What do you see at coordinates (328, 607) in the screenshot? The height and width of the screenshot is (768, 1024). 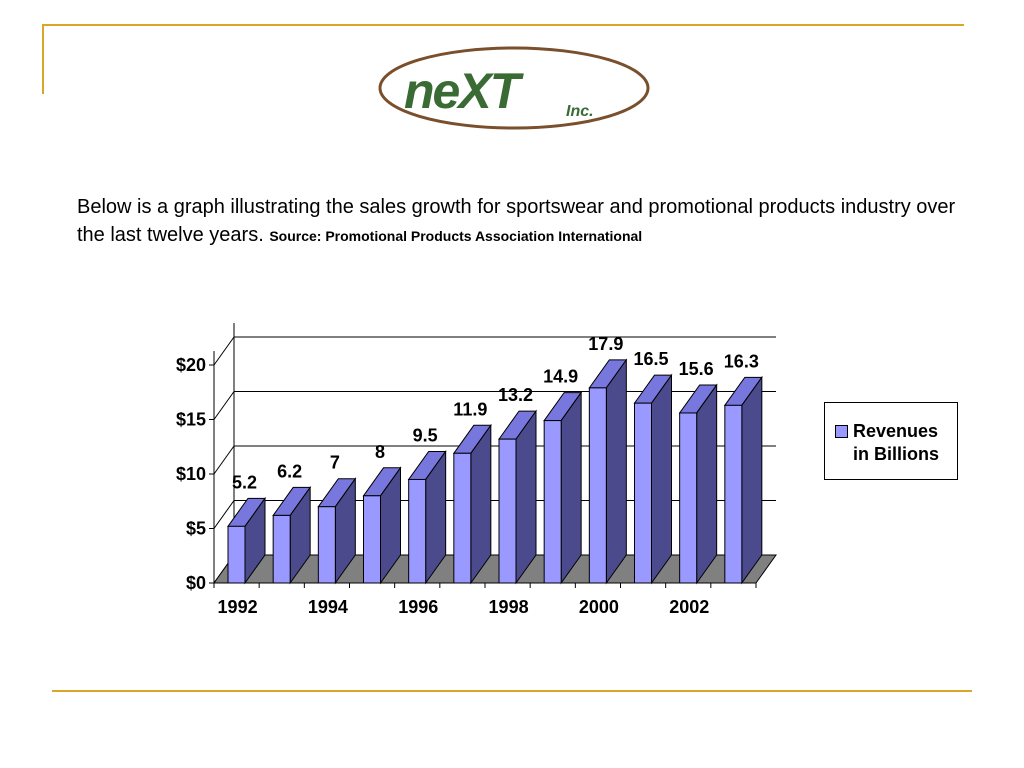 I see `x-tick-label: 1994` at bounding box center [328, 607].